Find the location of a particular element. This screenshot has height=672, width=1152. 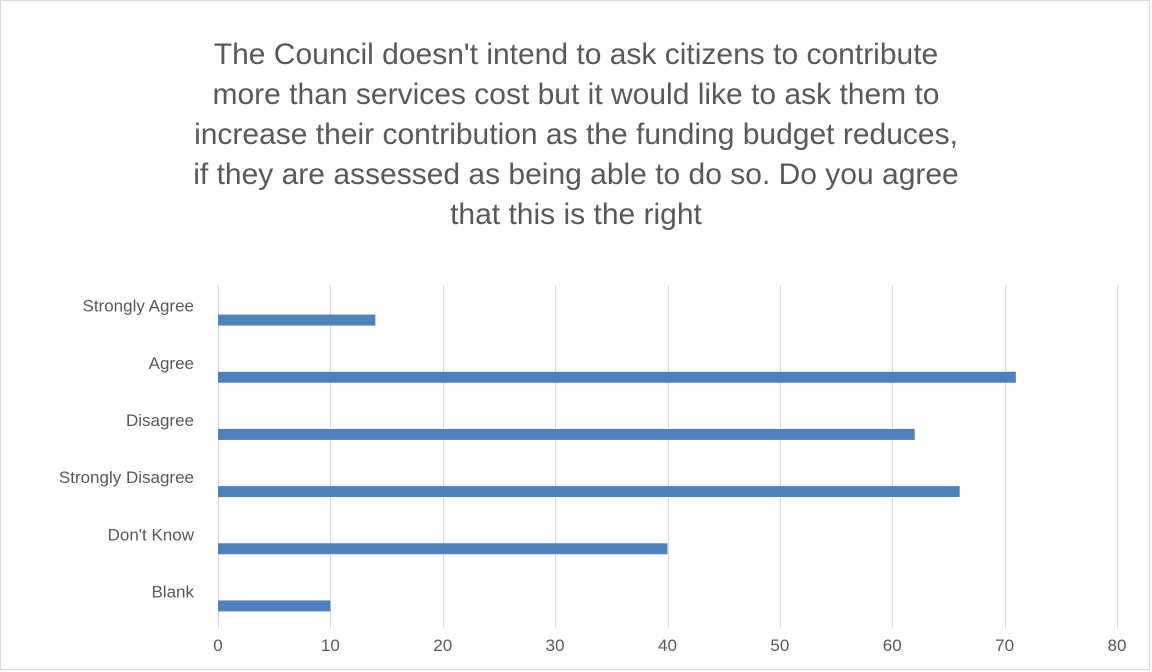

x-tick-label: 40 is located at coordinates (667, 645).